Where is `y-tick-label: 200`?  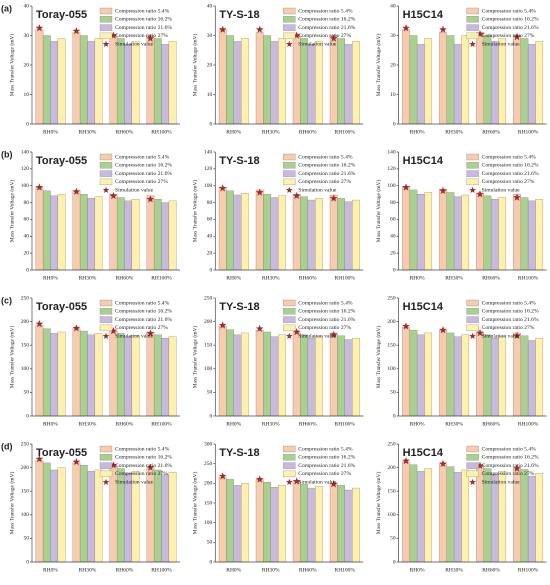 y-tick-label: 200 is located at coordinates (208, 322).